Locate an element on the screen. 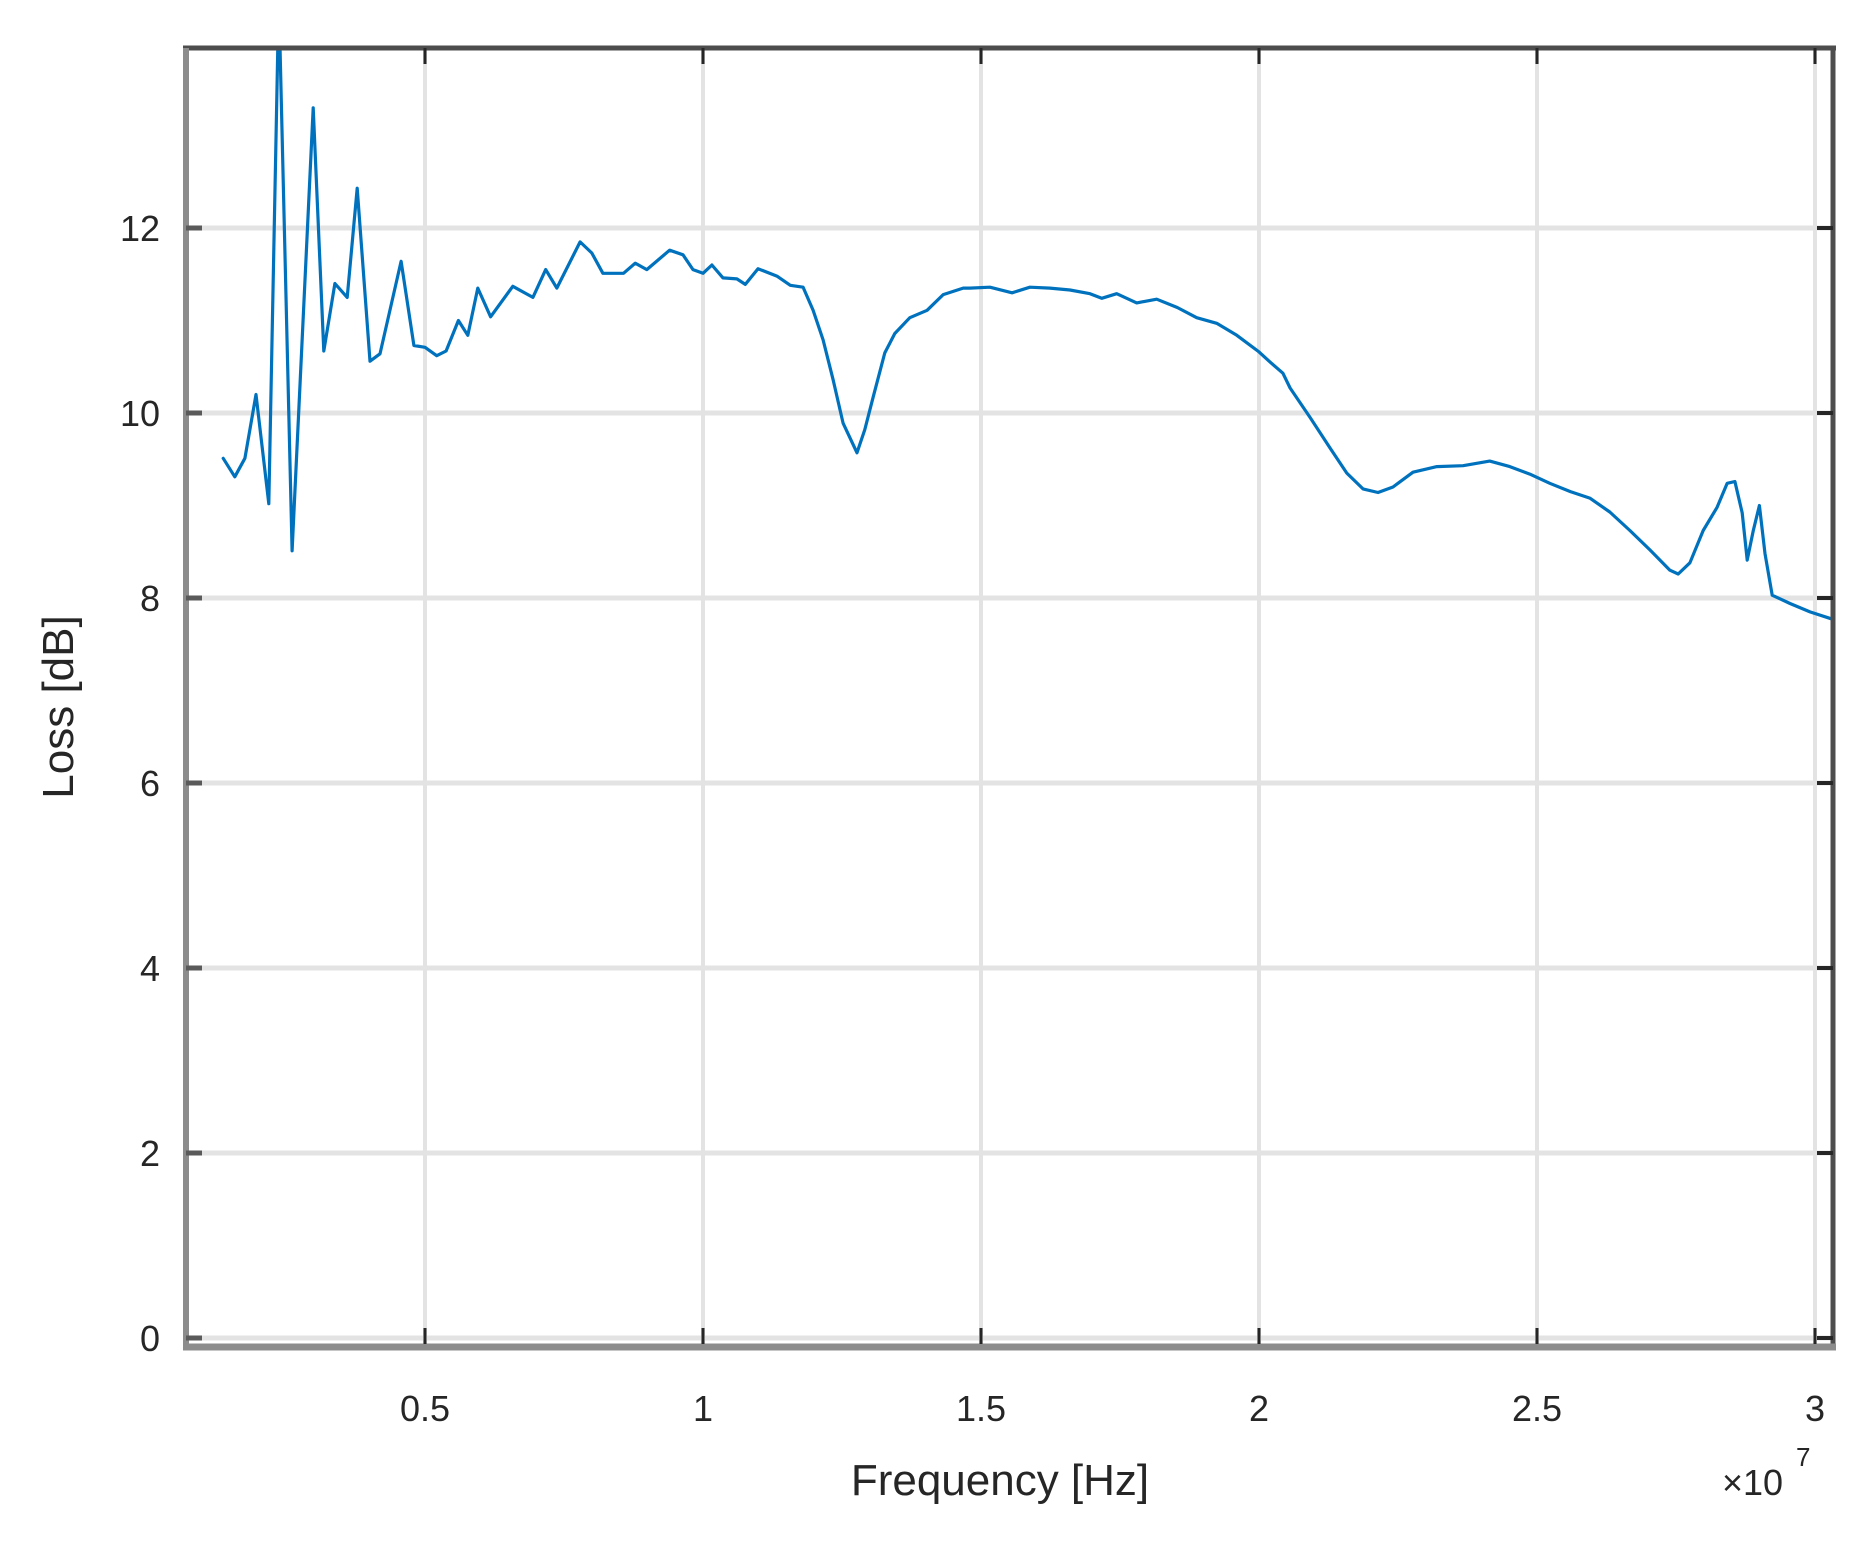  y-axis-label: Loss [dB] is located at coordinates (58, 706).